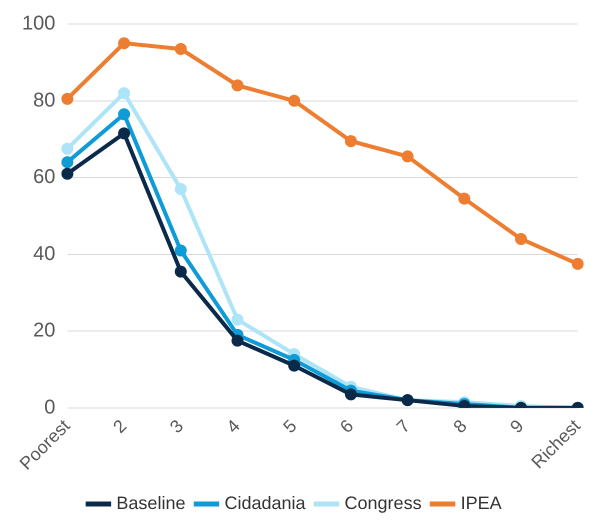 This screenshot has width=601, height=523. What do you see at coordinates (347, 426) in the screenshot?
I see `x-tick-label: 6` at bounding box center [347, 426].